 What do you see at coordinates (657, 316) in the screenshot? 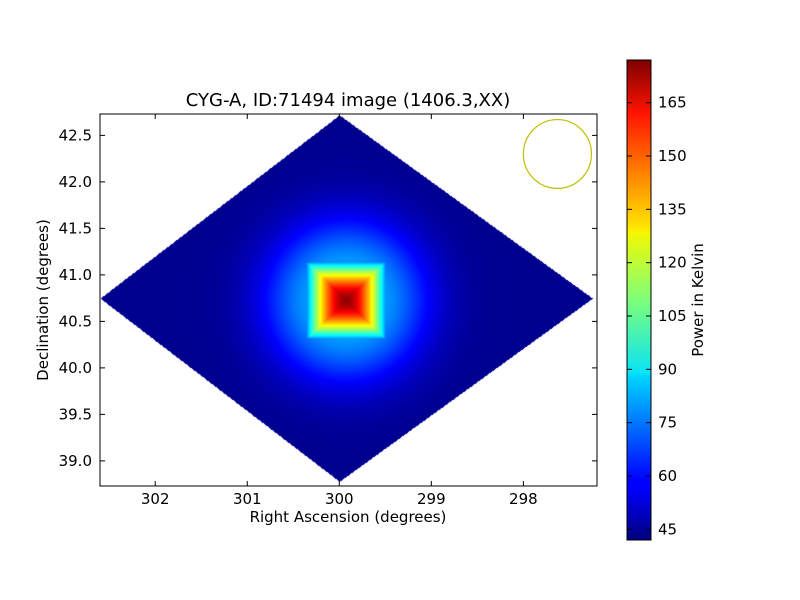
I see `colorbar-ticks: 45 60 75 90 105 120 135 150 165` at bounding box center [657, 316].